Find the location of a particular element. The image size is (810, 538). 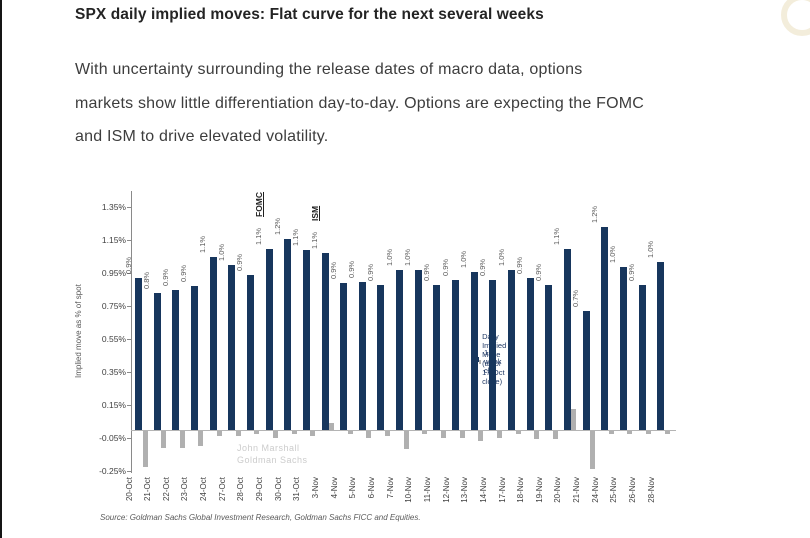

zero-line is located at coordinates (403, 430).